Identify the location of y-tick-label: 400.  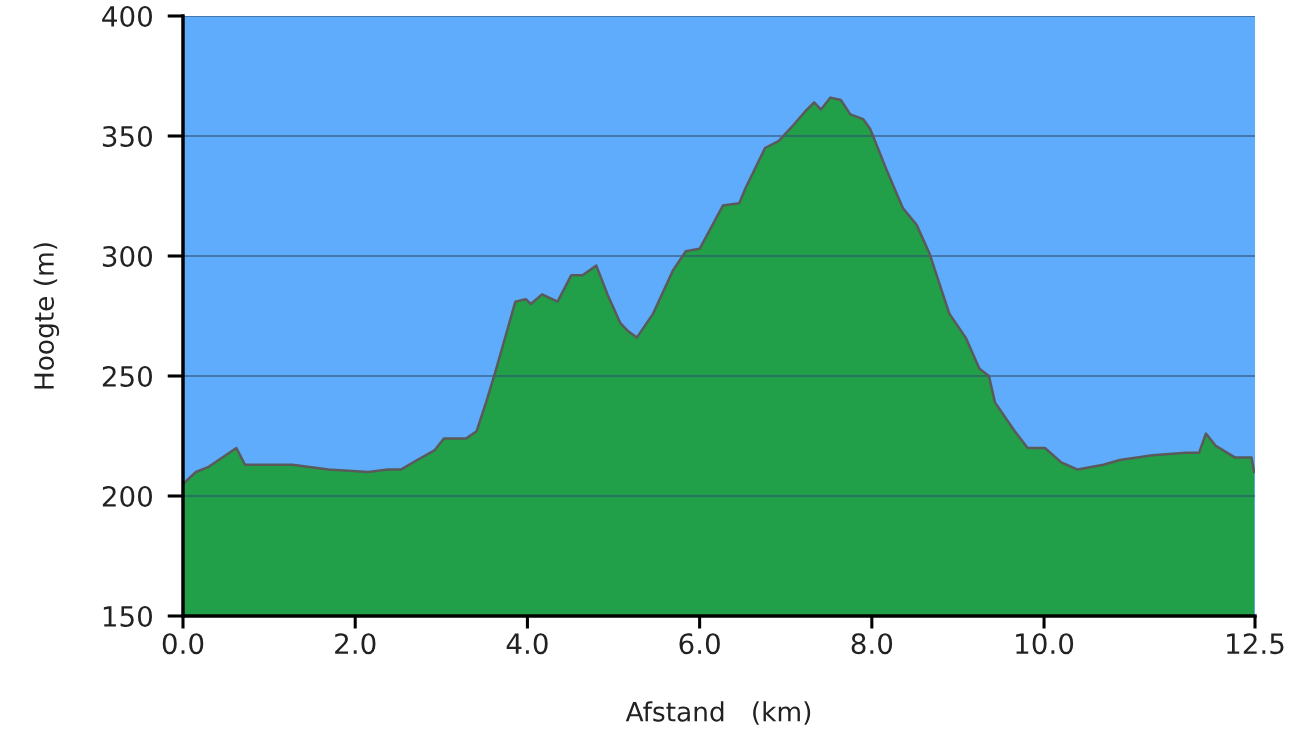
(127, 16).